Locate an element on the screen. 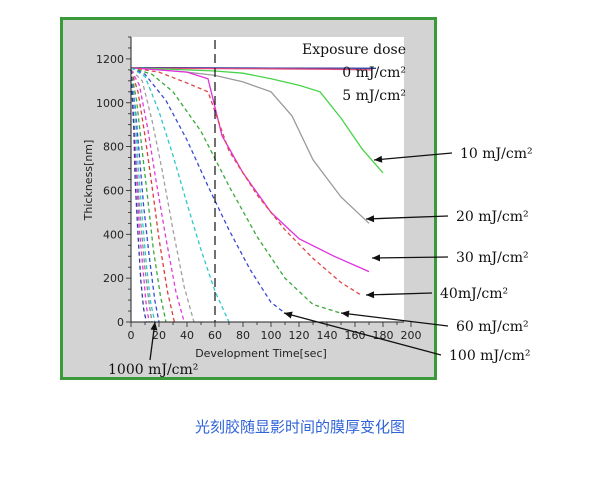 This screenshot has width=600, height=500. legend-entry-1: 5 mJ/cm² is located at coordinates (374, 96).